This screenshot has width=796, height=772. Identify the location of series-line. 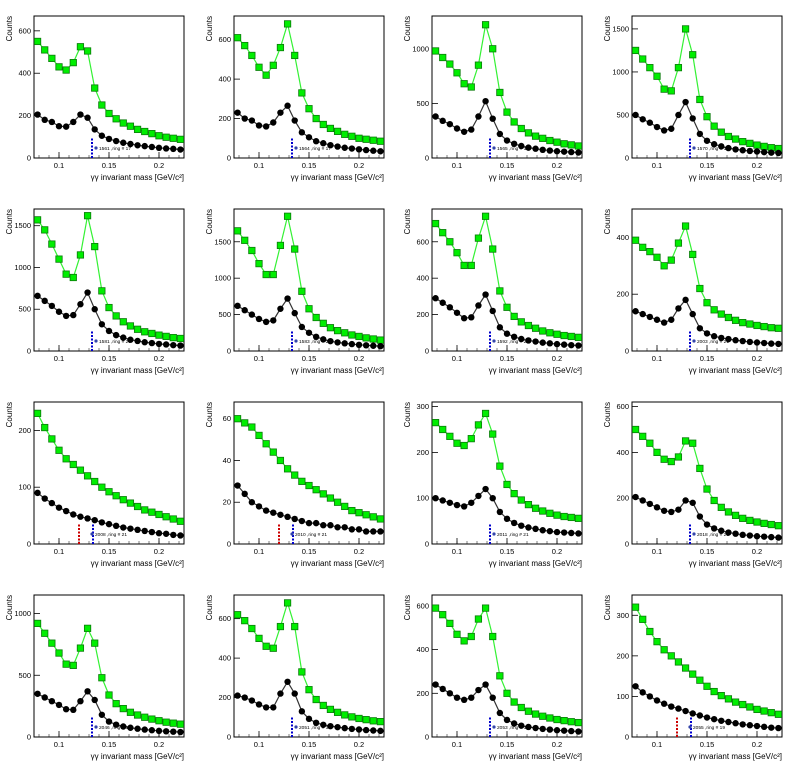
(707, 276).